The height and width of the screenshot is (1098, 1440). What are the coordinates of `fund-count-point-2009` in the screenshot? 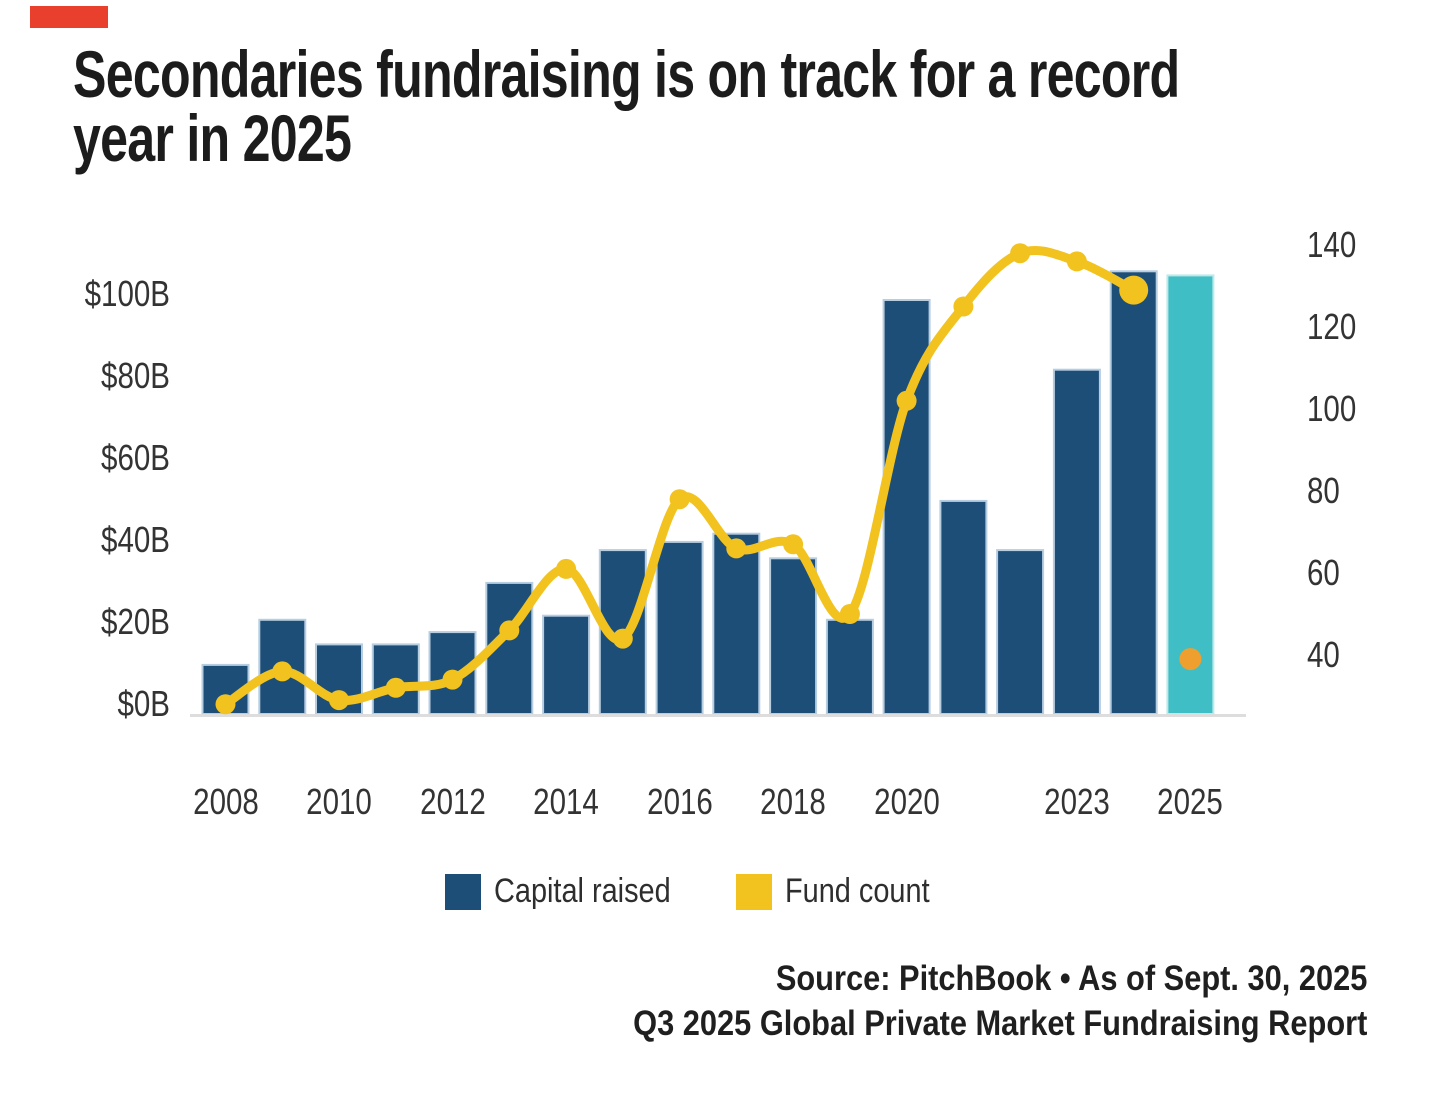 It's located at (282, 671).